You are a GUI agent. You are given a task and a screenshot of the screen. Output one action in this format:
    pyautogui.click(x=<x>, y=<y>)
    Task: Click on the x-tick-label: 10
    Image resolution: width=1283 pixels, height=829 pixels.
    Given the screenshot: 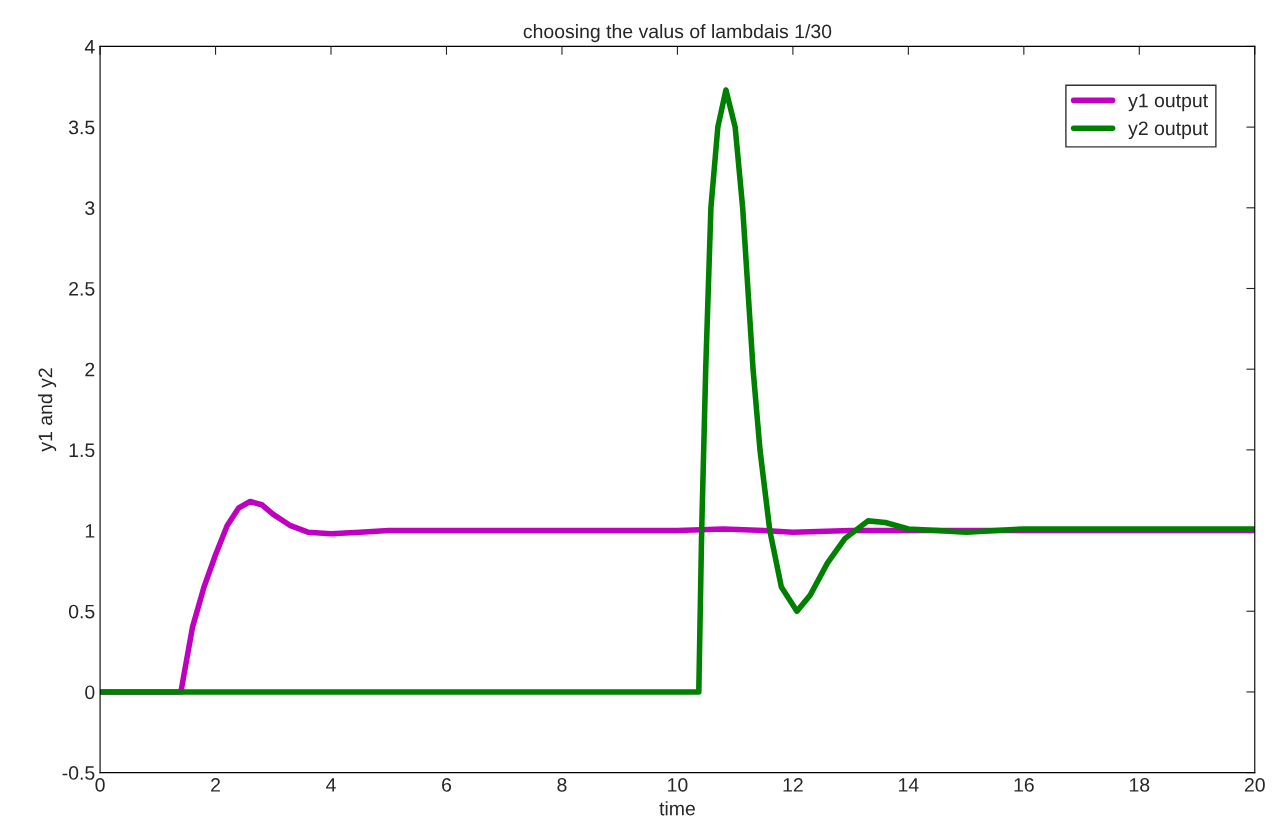 What is the action you would take?
    pyautogui.click(x=678, y=785)
    